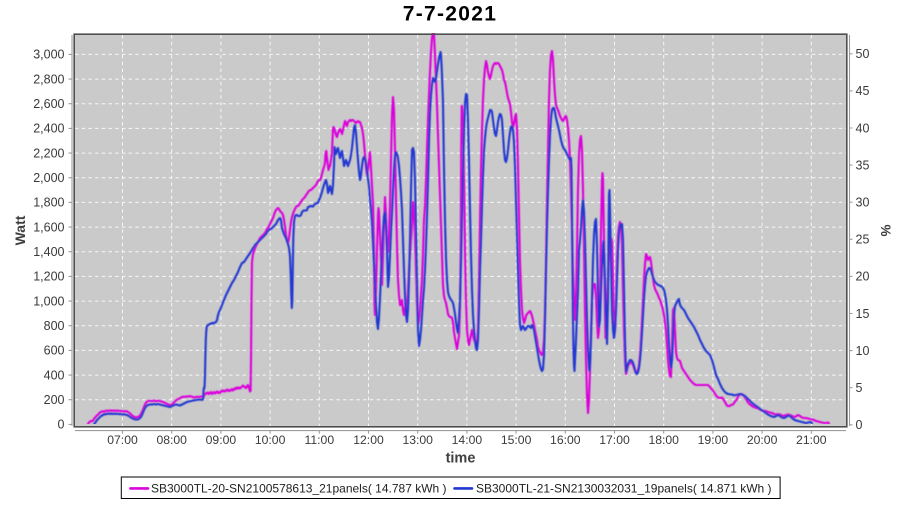  What do you see at coordinates (48, 178) in the screenshot?
I see `svg-text: 2,000` at bounding box center [48, 178].